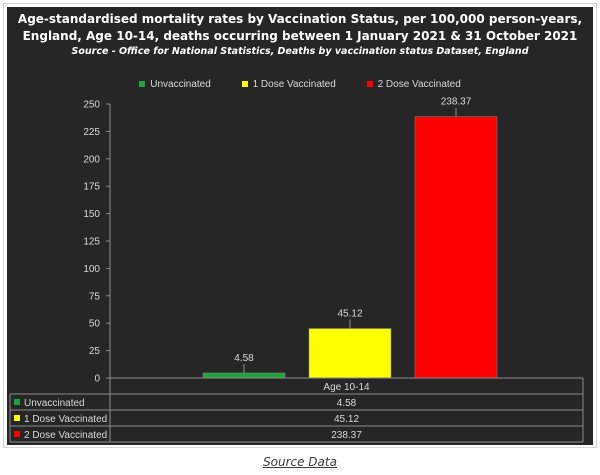  I want to click on y-tick-label: 0, so click(97, 379).